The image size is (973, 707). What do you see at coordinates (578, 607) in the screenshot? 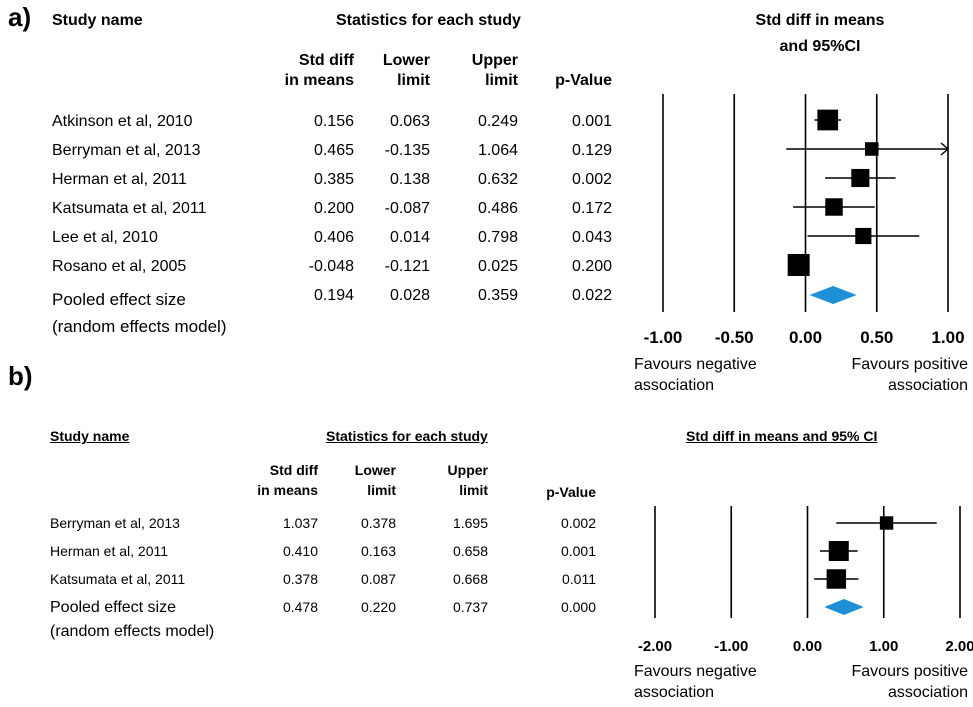
I see `pooled-p-value: 0.000` at bounding box center [578, 607].